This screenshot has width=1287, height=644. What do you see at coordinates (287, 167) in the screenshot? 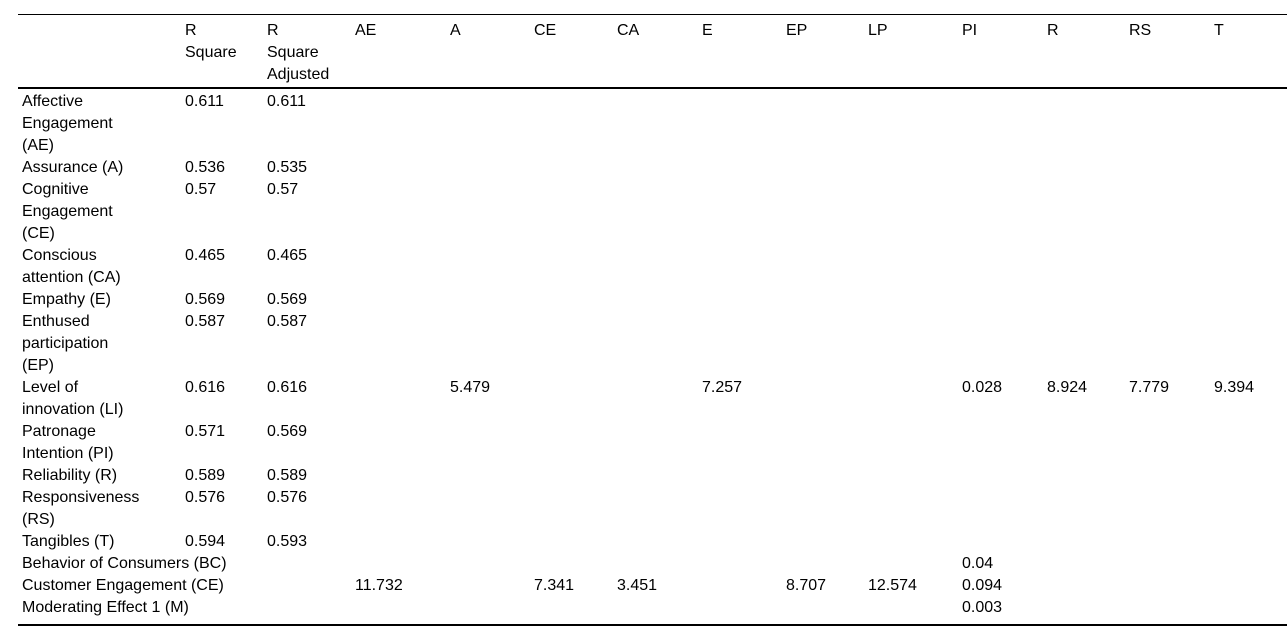
I see `cell-r_square_adjusted: 0.535` at bounding box center [287, 167].